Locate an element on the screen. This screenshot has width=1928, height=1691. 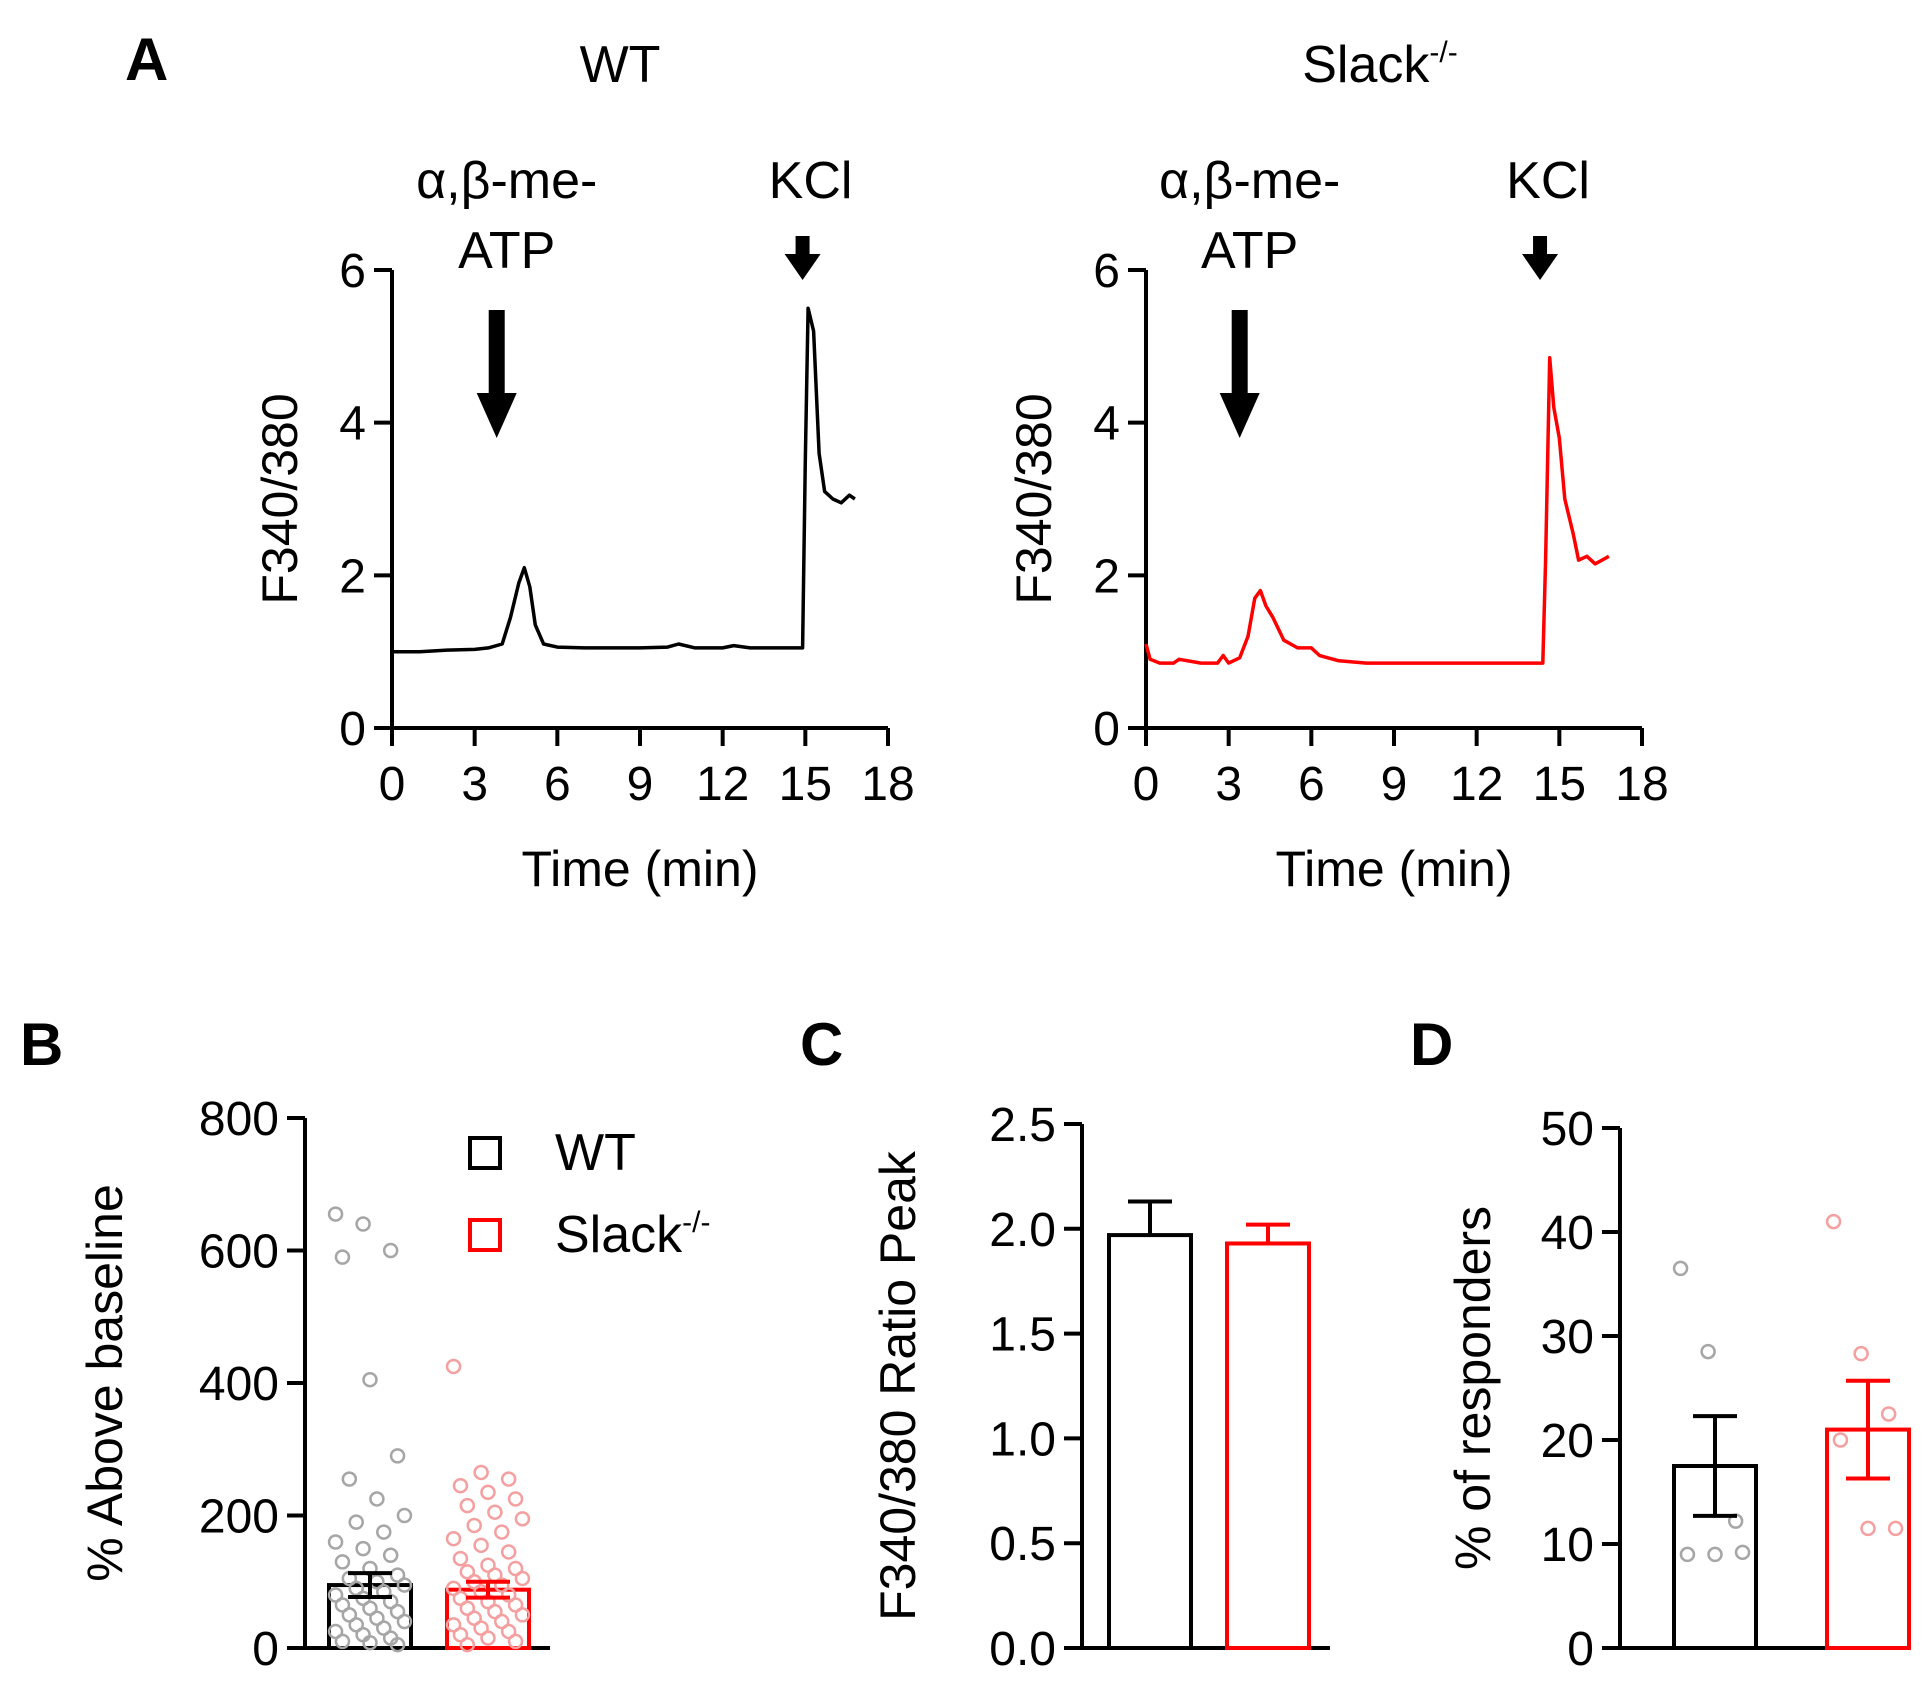
legend-label: Slack-/- is located at coordinates (632, 1235).